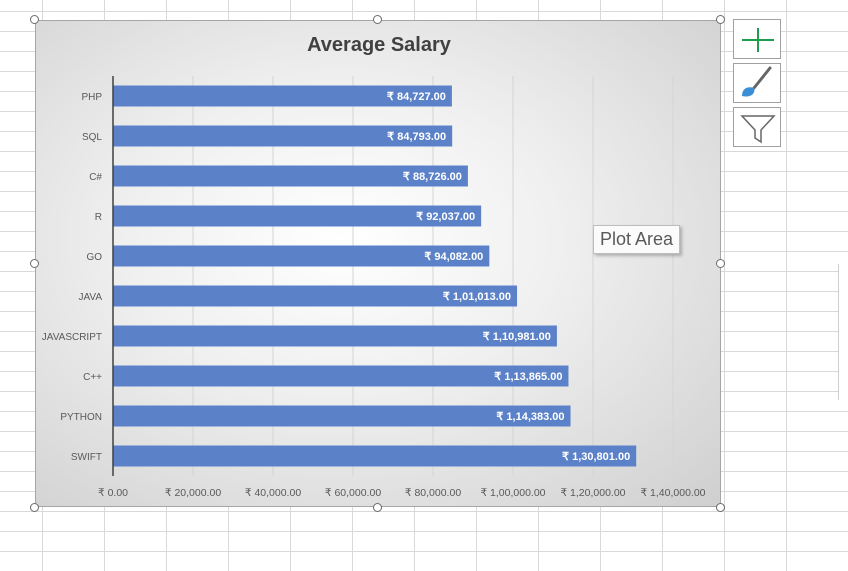  What do you see at coordinates (72, 337) in the screenshot?
I see `category-label: JAVASCRIPT` at bounding box center [72, 337].